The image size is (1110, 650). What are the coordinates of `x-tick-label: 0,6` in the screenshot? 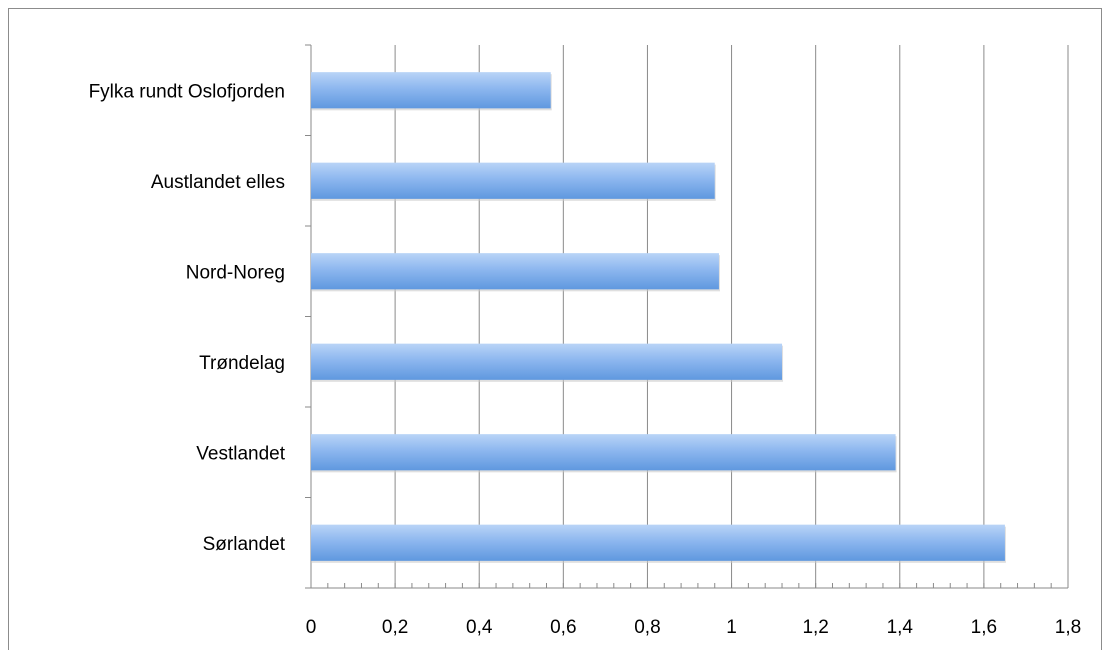 It's located at (563, 627).